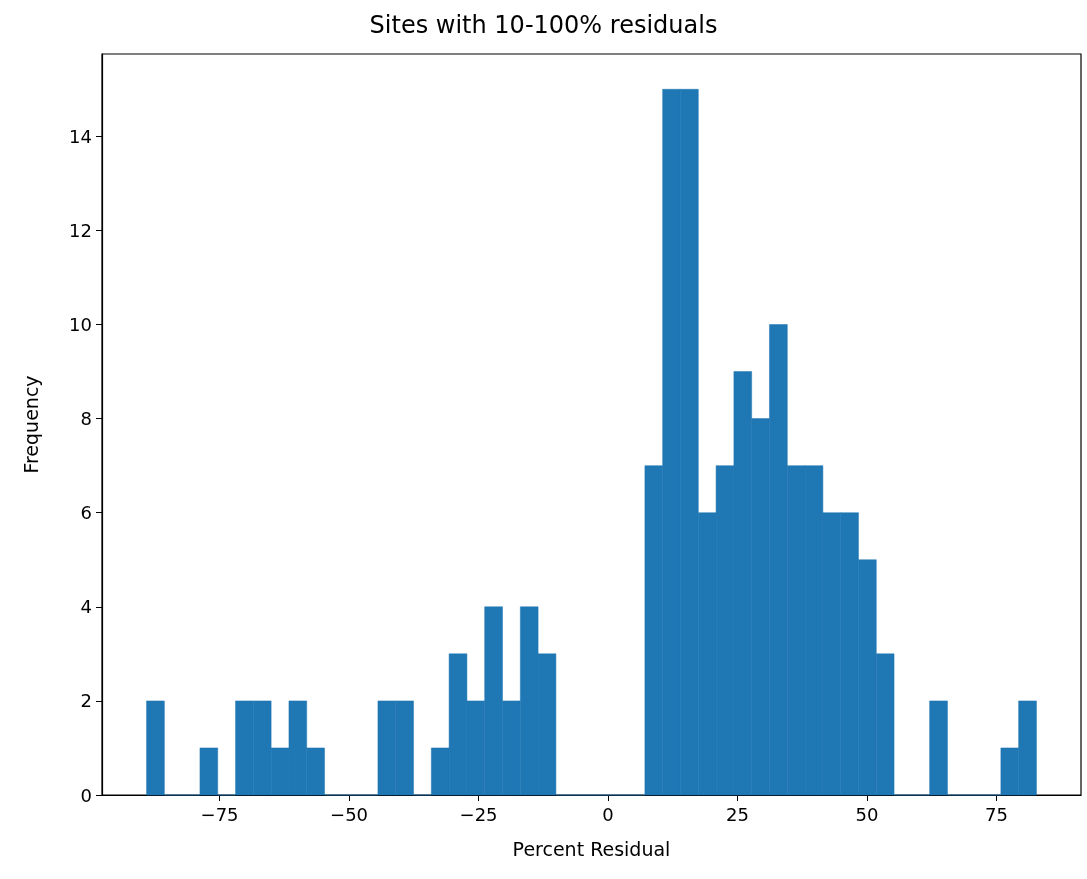 This screenshot has width=1087, height=879. Describe the element at coordinates (608, 814) in the screenshot. I see `x-tick-label: 0` at that location.